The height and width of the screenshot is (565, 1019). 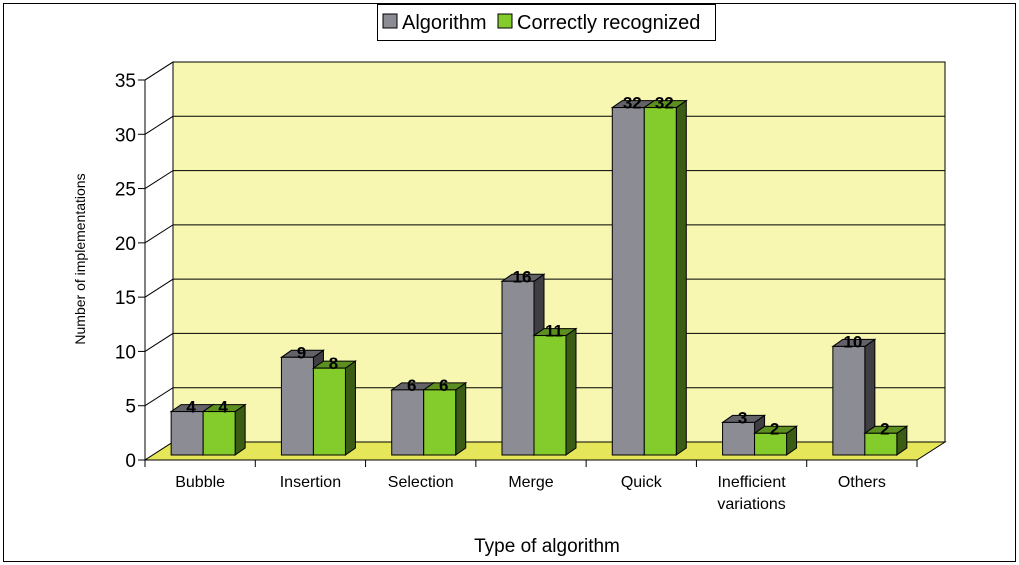 I want to click on legend: Algorithm Correctly recognized, so click(x=546, y=22).